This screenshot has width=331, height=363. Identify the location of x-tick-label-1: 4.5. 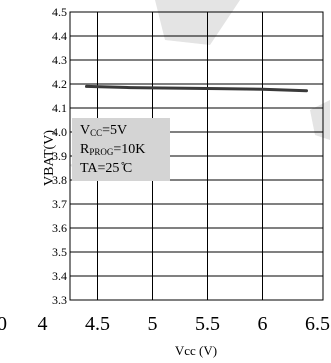
(97, 324).